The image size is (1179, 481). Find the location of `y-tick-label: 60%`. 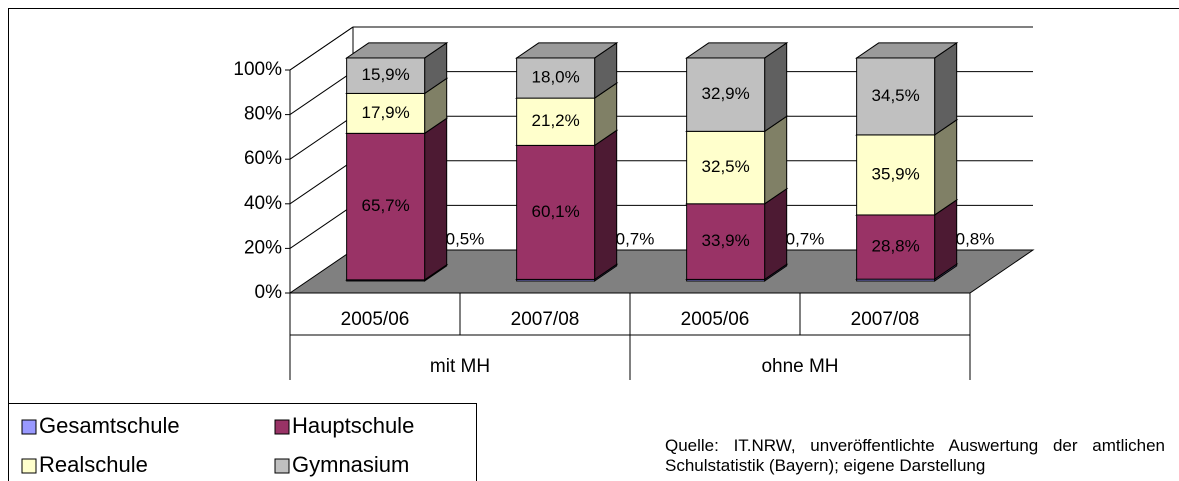

y-tick-label: 60% is located at coordinates (263, 158).